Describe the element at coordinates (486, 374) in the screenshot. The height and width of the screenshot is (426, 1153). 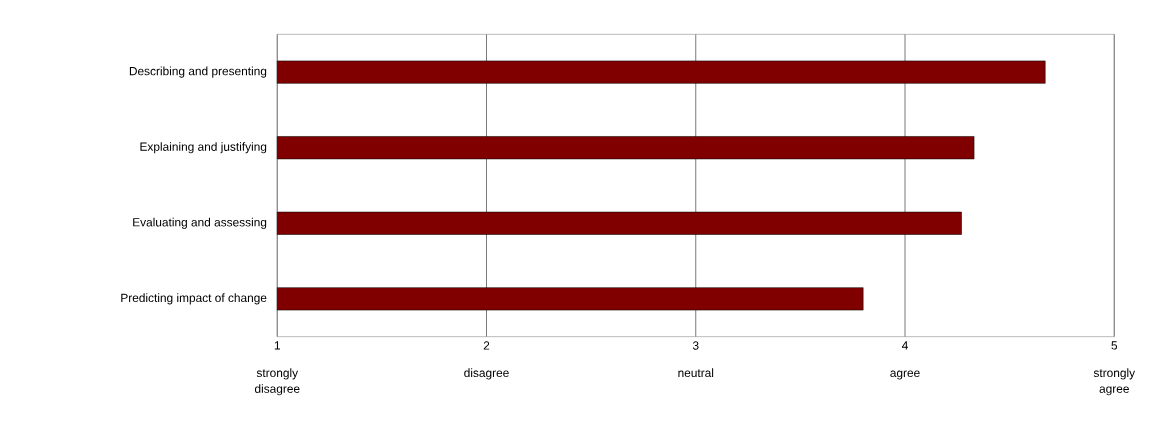
I see `text: disagree` at that location.